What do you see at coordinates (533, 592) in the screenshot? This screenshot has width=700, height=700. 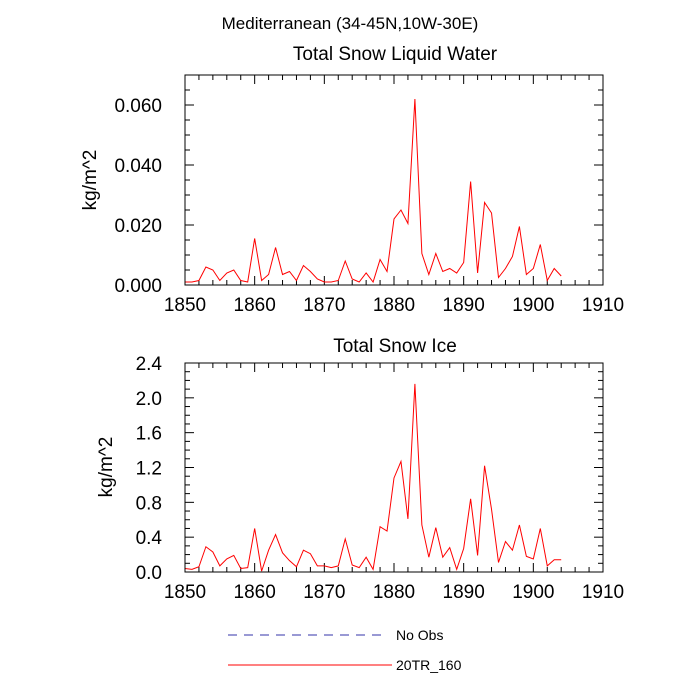 I see `panel-2-xtick-label: 1900` at bounding box center [533, 592].